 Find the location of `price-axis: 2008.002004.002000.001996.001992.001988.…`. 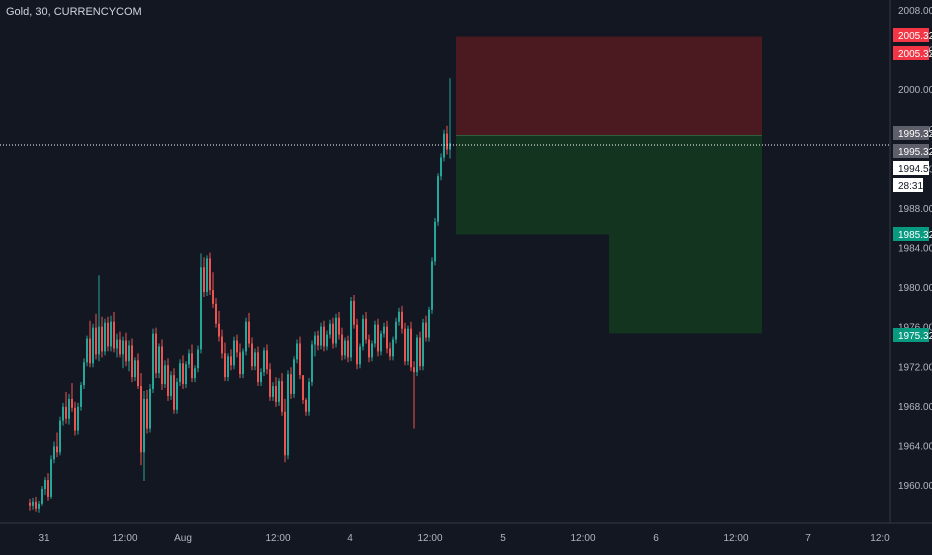

price-axis: 2008.002004.002000.001996.001992.001988.… is located at coordinates (910, 261).